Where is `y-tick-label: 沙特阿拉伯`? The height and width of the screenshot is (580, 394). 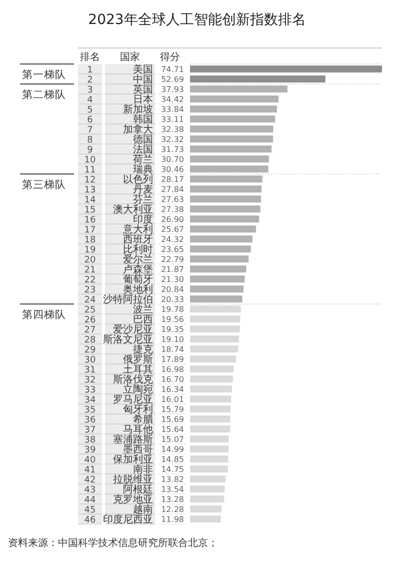
y-tick-label: 沙特阿拉伯 is located at coordinates (128, 300).